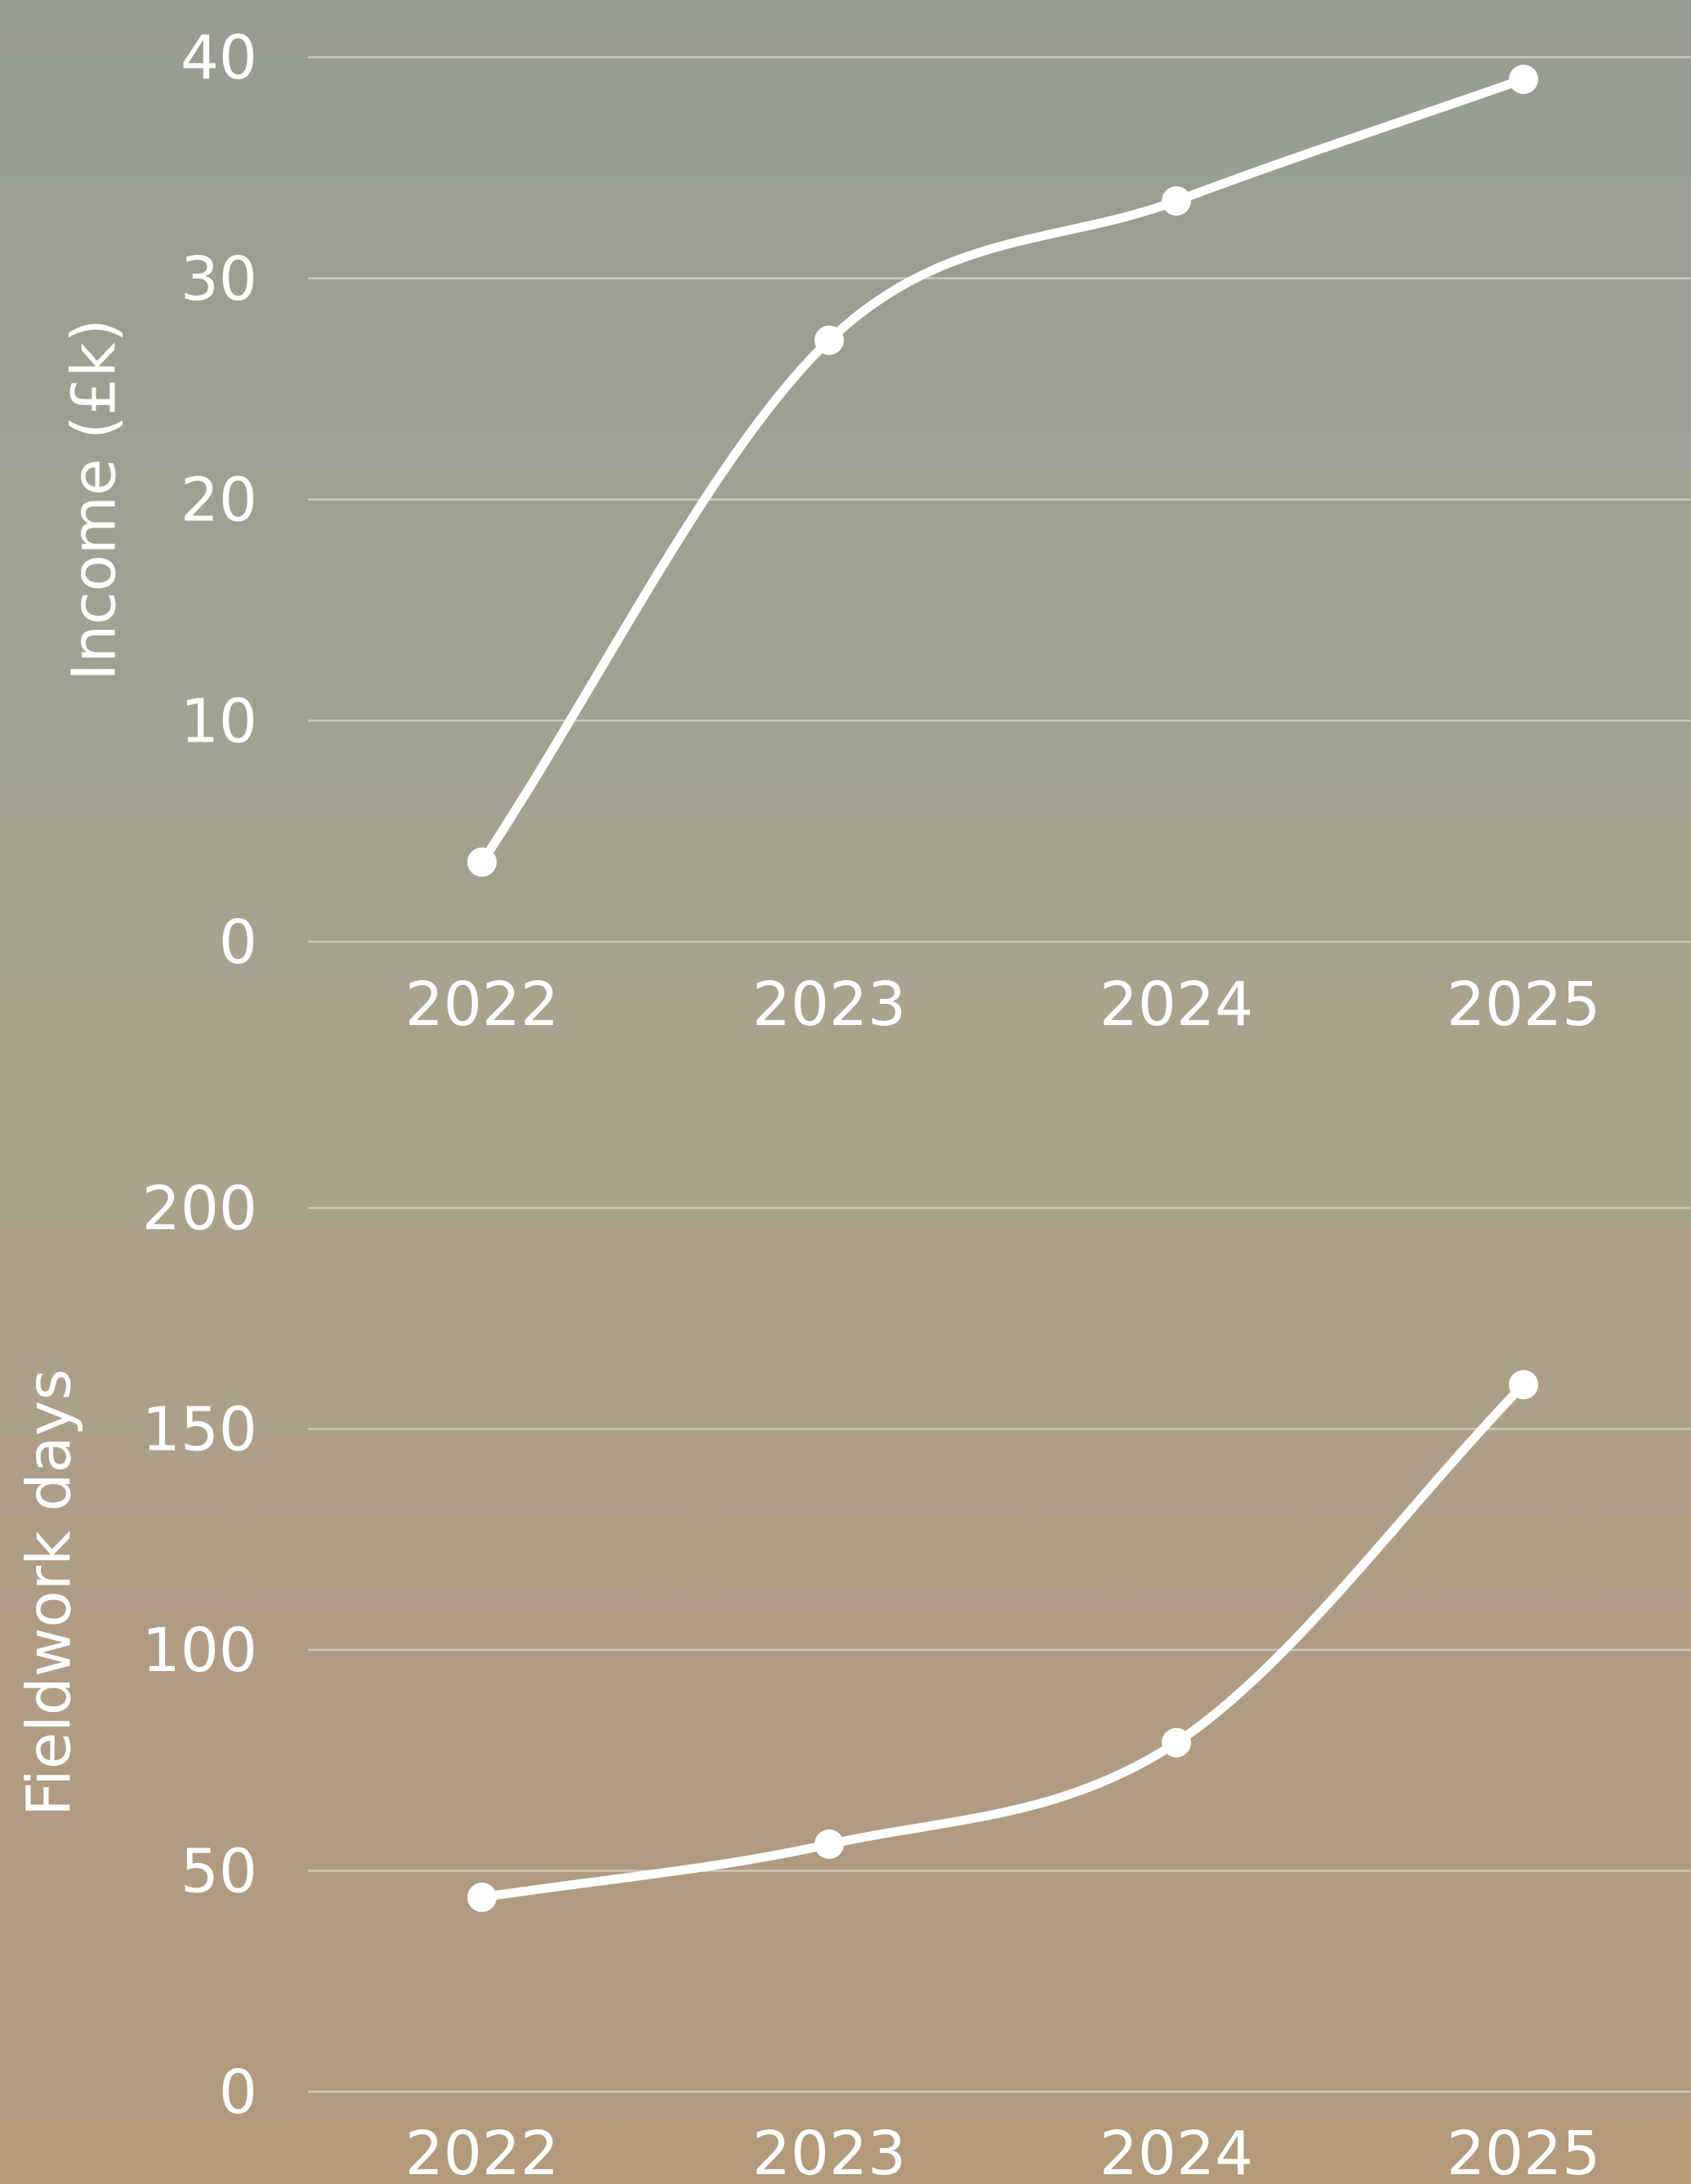  What do you see at coordinates (238, 943) in the screenshot?
I see `income-y-tick-label: 0` at bounding box center [238, 943].